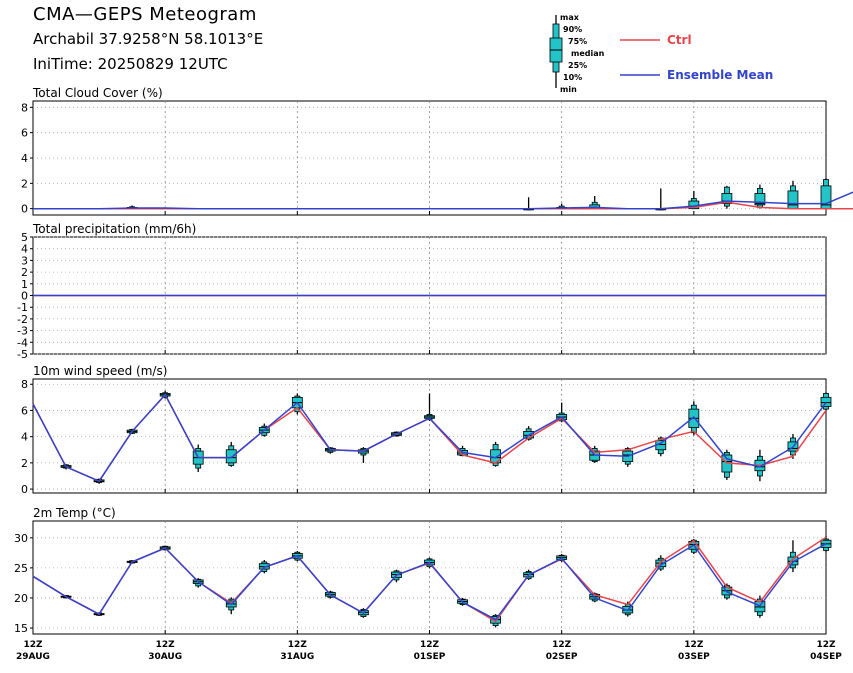  Describe the element at coordinates (114, 229) in the screenshot. I see `panel-title: Total precipitation (mm/6h)` at that location.